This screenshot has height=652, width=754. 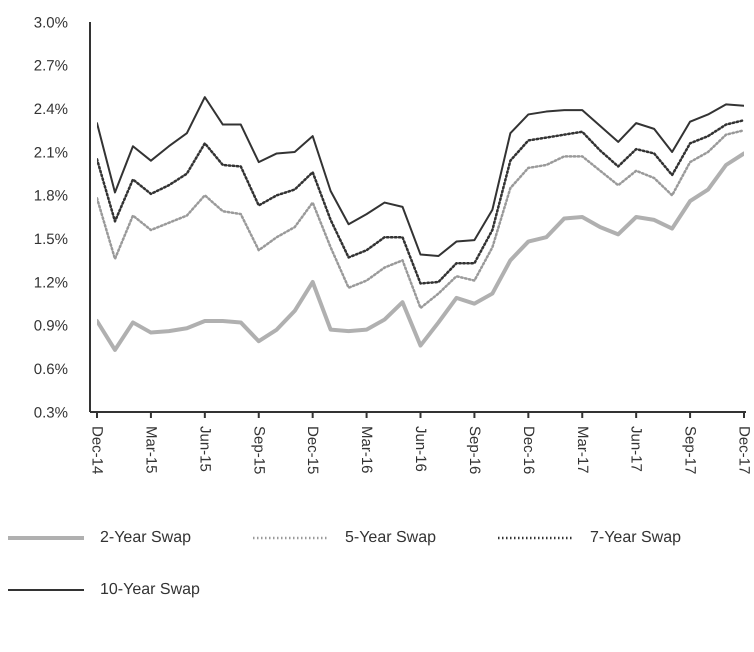 What do you see at coordinates (582, 450) in the screenshot?
I see `x-tick-label: Mar-17` at bounding box center [582, 450].